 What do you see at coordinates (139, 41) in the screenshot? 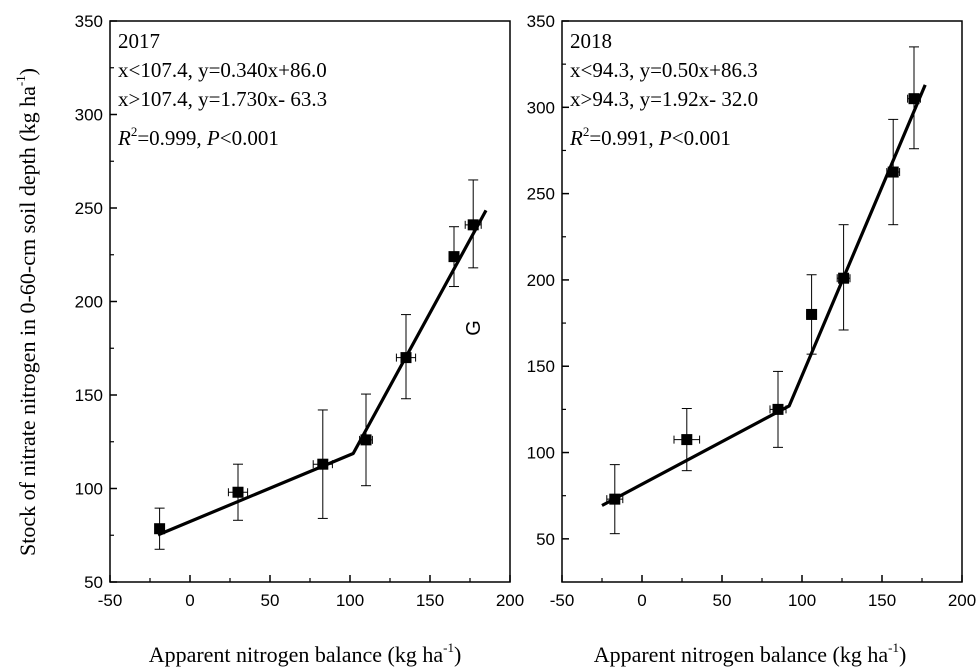
I see `year-label: 2017` at bounding box center [139, 41].